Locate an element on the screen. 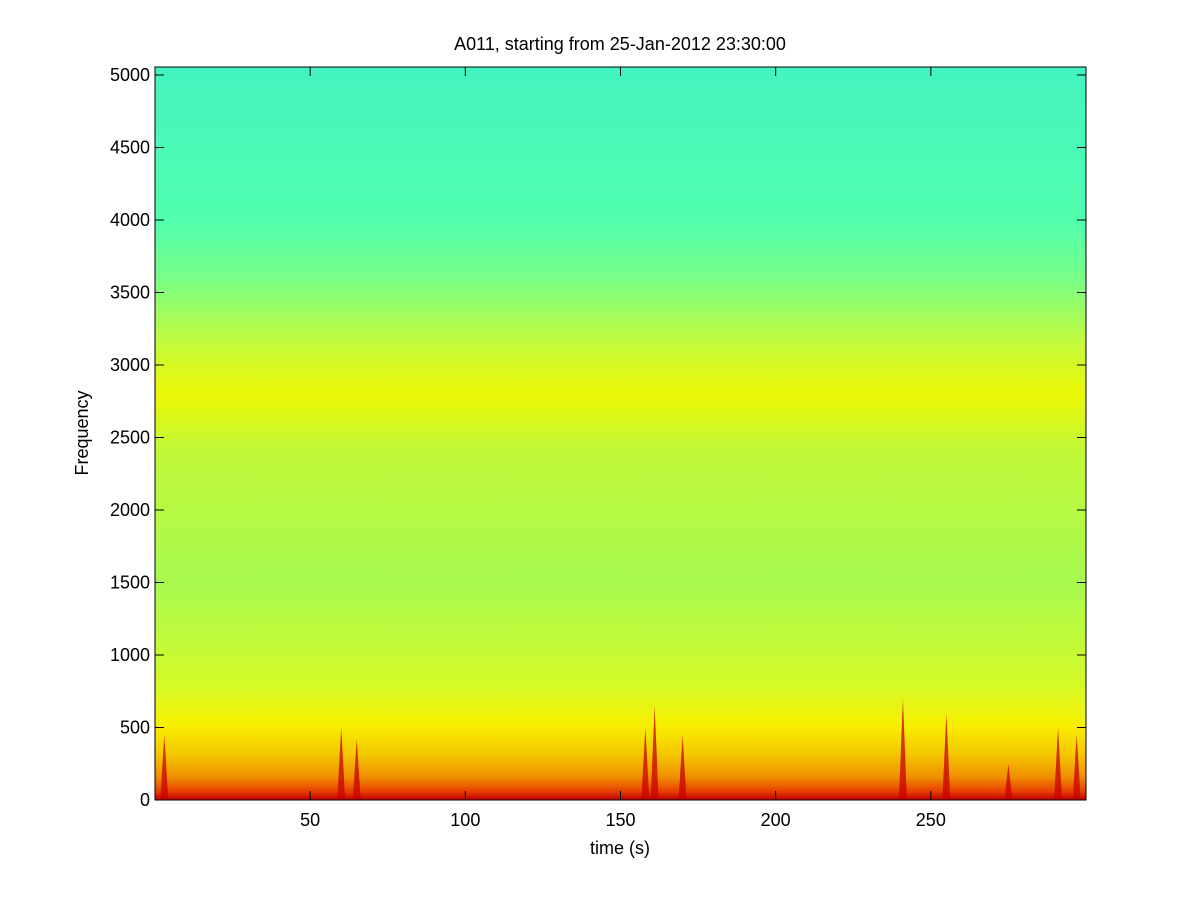 This screenshot has height=900, width=1200. y-tick-label: 2000 is located at coordinates (130, 510).